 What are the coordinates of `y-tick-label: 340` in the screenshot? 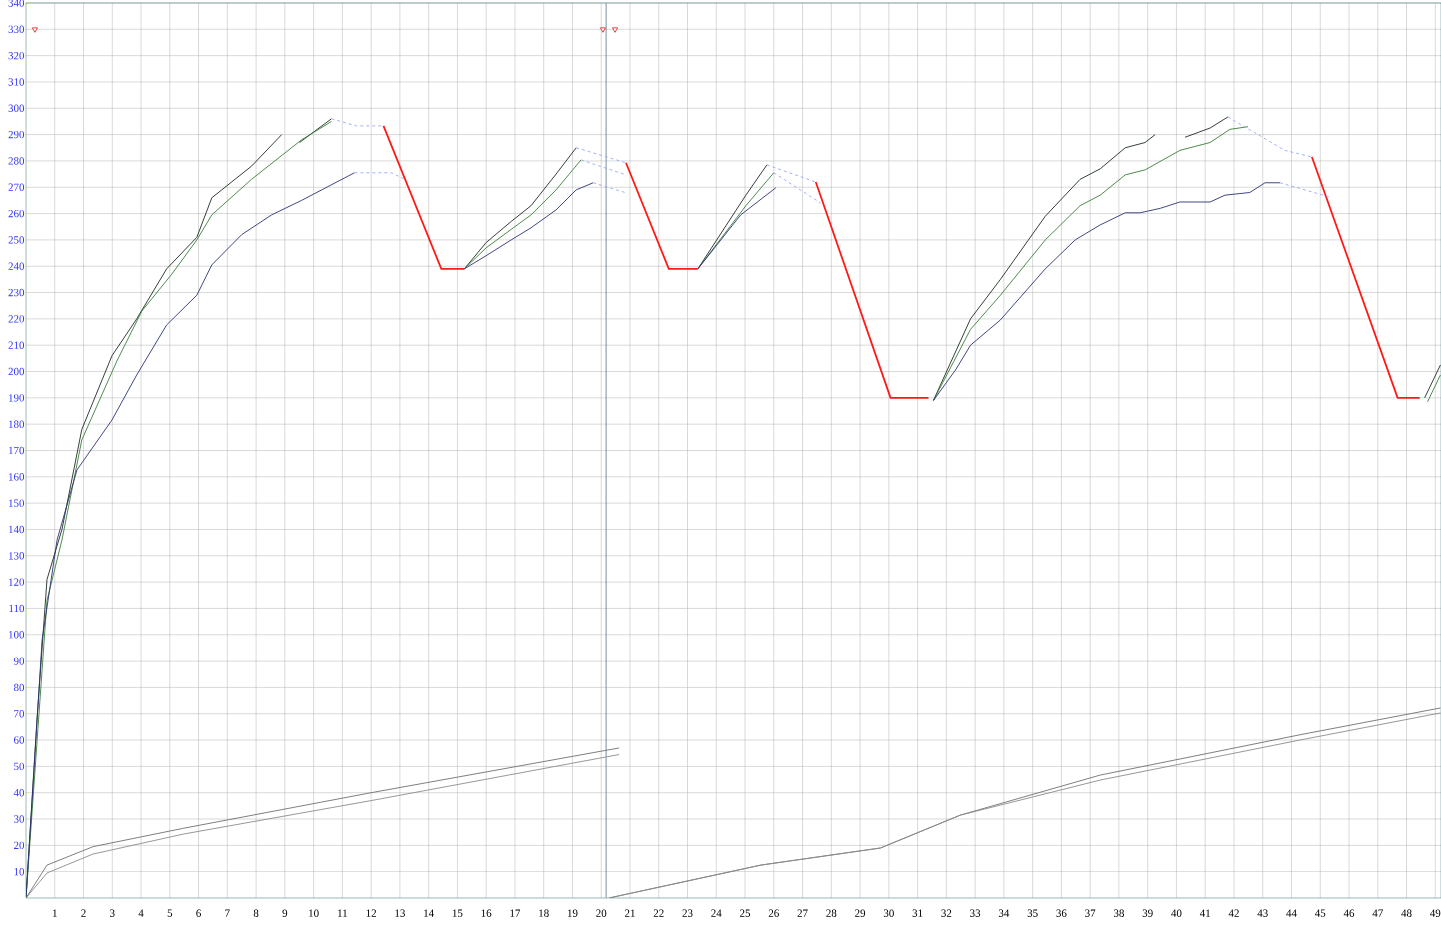 It's located at (16, 3).